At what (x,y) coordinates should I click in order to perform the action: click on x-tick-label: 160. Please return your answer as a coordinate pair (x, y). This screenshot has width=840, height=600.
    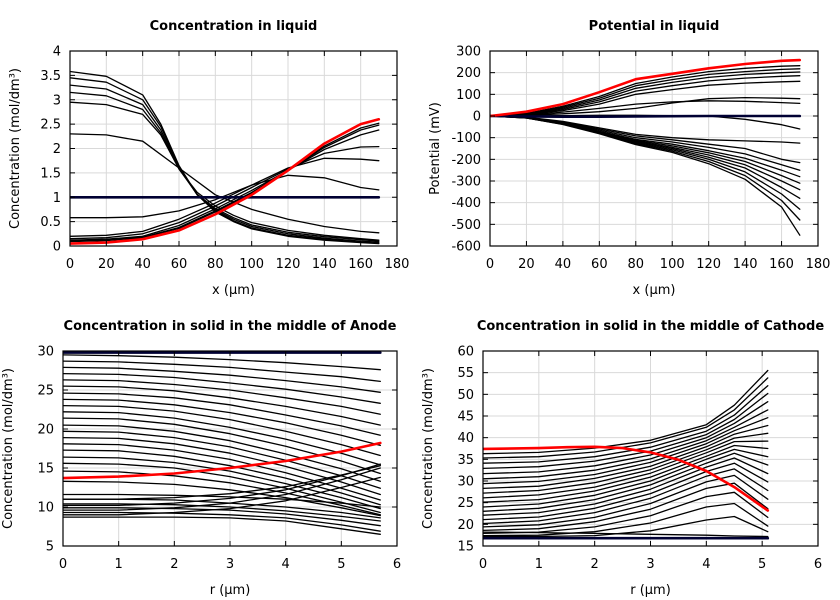
    Looking at the image, I should click on (360, 264).